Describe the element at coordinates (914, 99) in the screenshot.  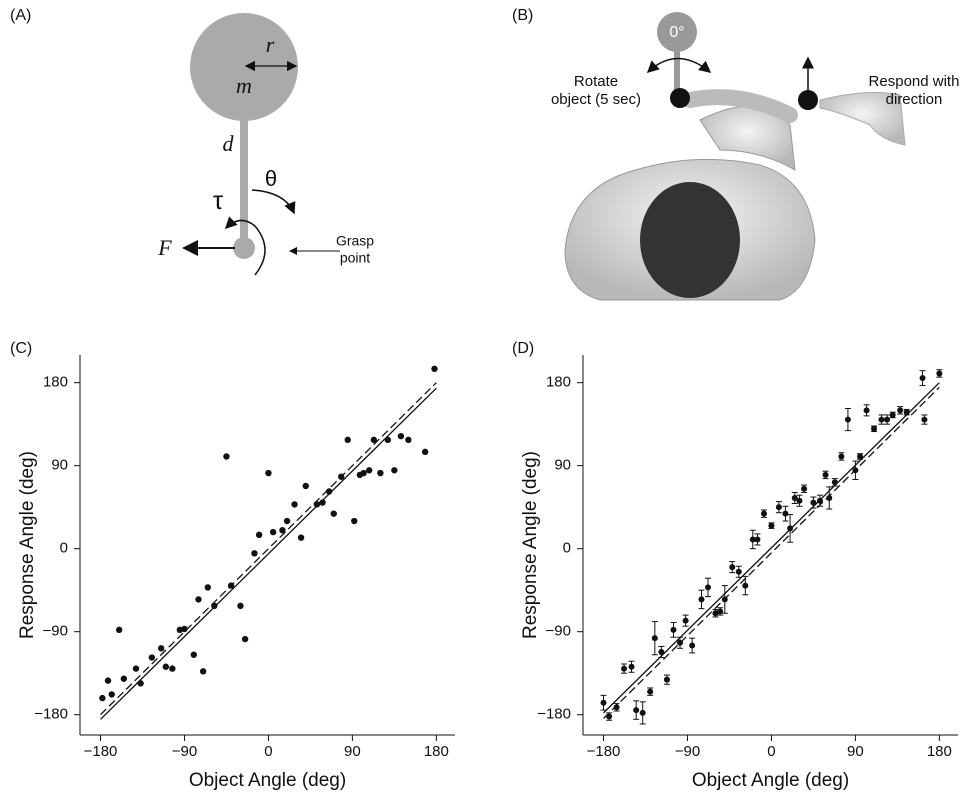
I see `respond-label: direction` at that location.